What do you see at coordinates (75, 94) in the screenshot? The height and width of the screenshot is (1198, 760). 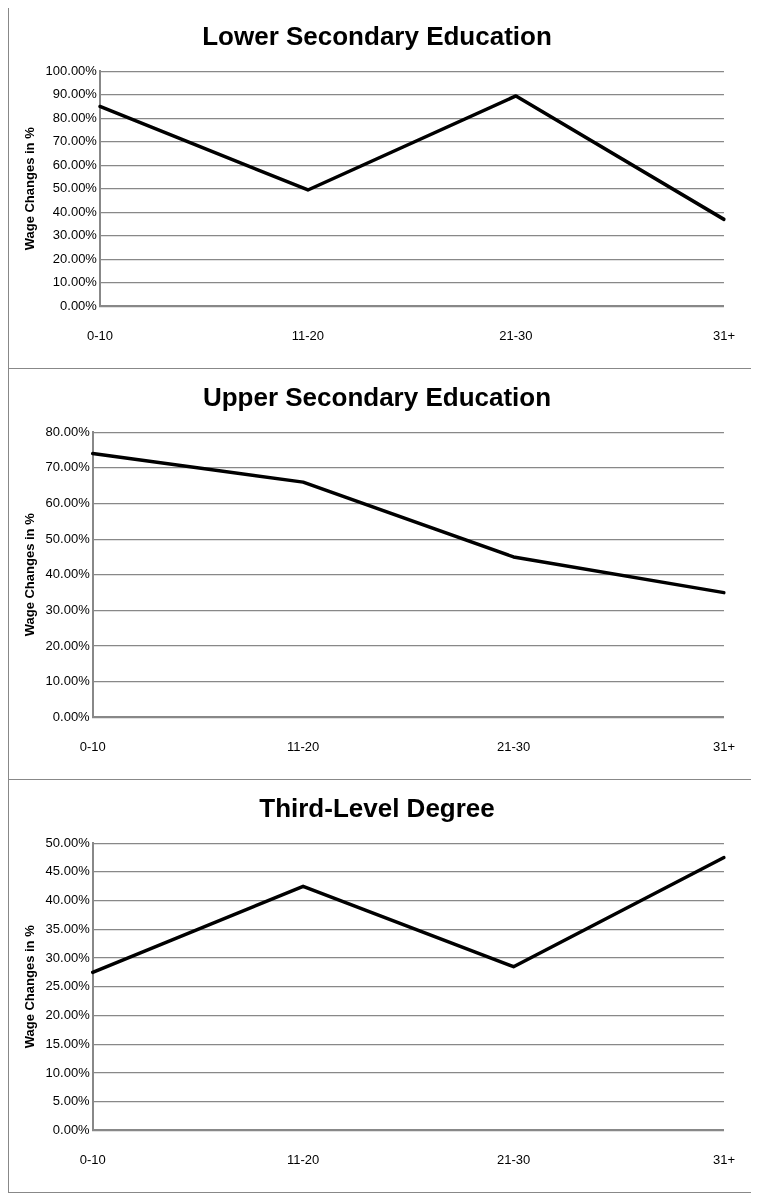 I see `y-tick-label: 90.00%` at bounding box center [75, 94].